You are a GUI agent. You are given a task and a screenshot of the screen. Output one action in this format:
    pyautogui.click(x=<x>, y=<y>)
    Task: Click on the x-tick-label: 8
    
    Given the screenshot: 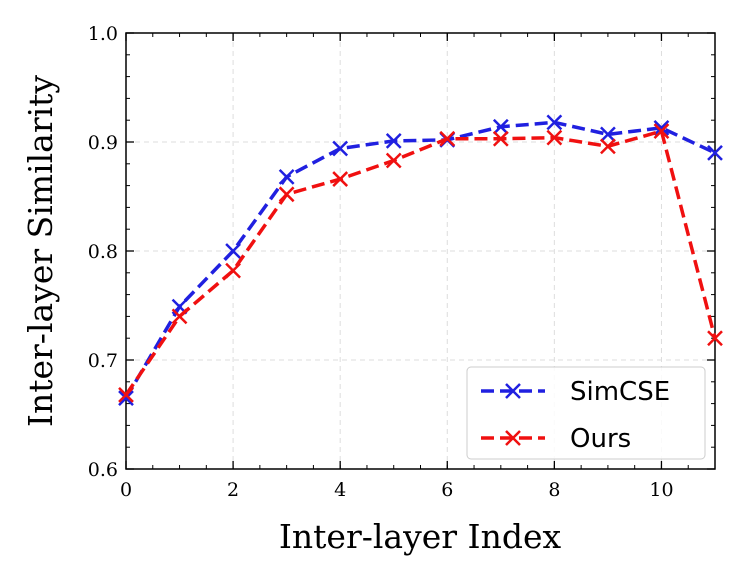 What is the action you would take?
    pyautogui.click(x=554, y=490)
    